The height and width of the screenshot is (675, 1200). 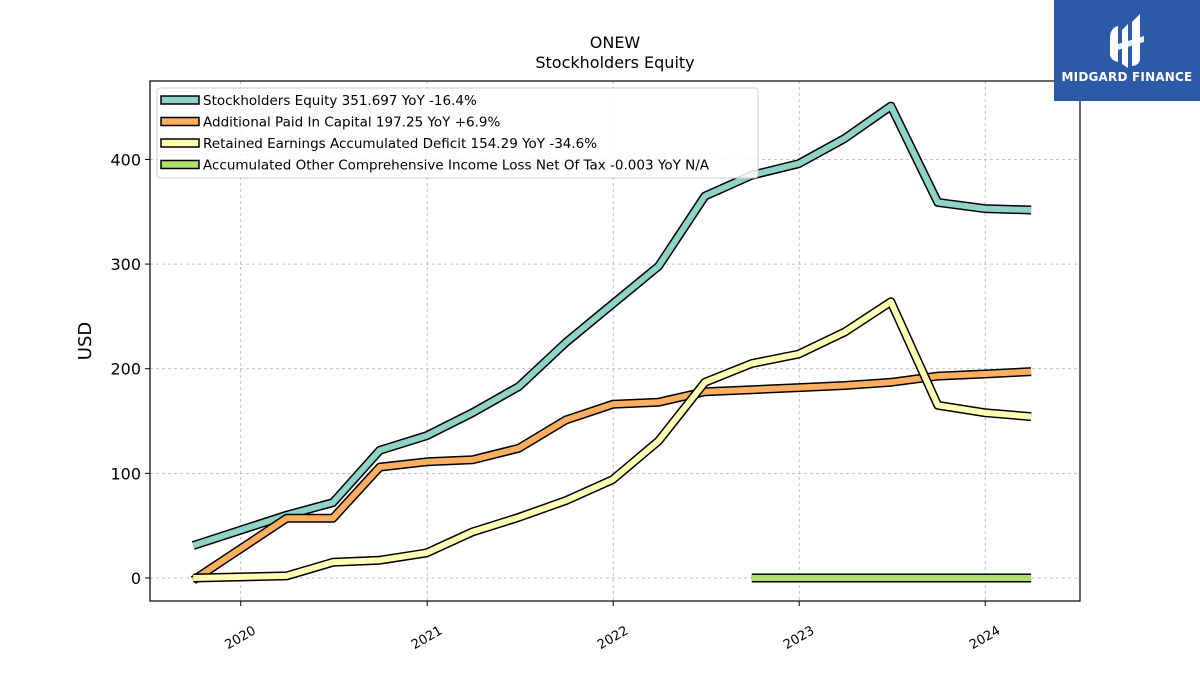 I want to click on x-tick-label: 2024, so click(x=985, y=638).